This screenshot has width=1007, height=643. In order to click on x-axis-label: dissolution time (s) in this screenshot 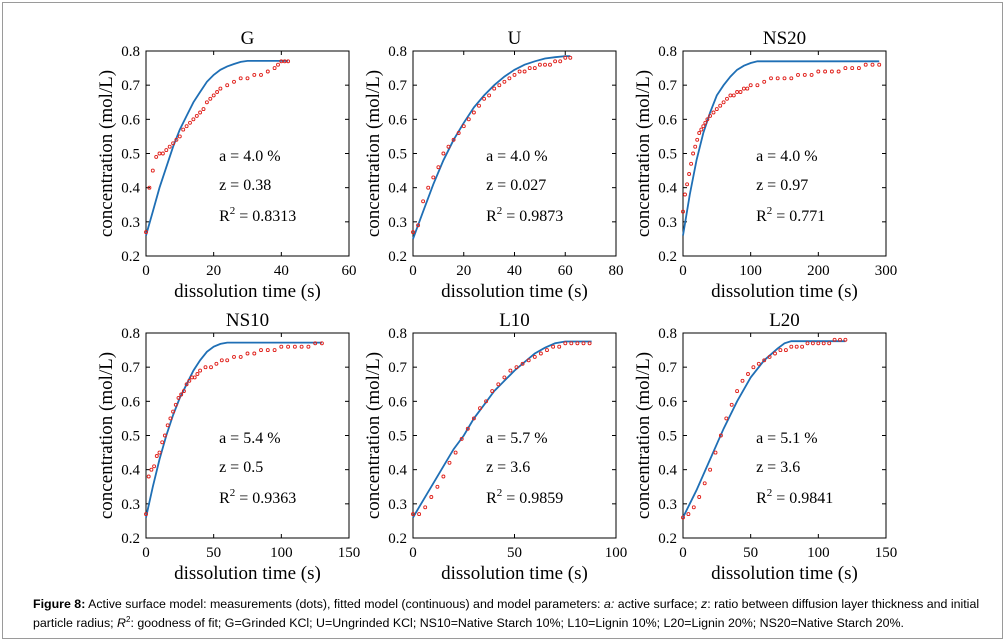, I will do `click(247, 291)`.